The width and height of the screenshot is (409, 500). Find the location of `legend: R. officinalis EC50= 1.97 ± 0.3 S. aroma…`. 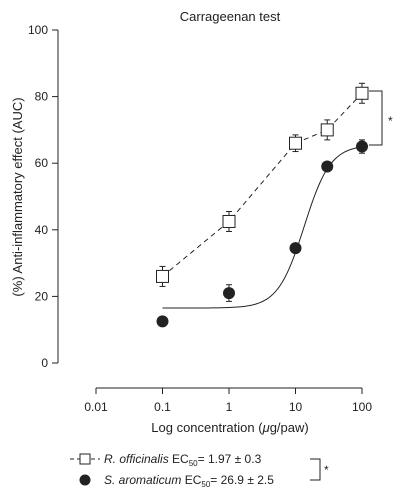

legend: R. officinalis EC50= 1.97 ± 0.3 S. aroma… is located at coordinates (199, 470).